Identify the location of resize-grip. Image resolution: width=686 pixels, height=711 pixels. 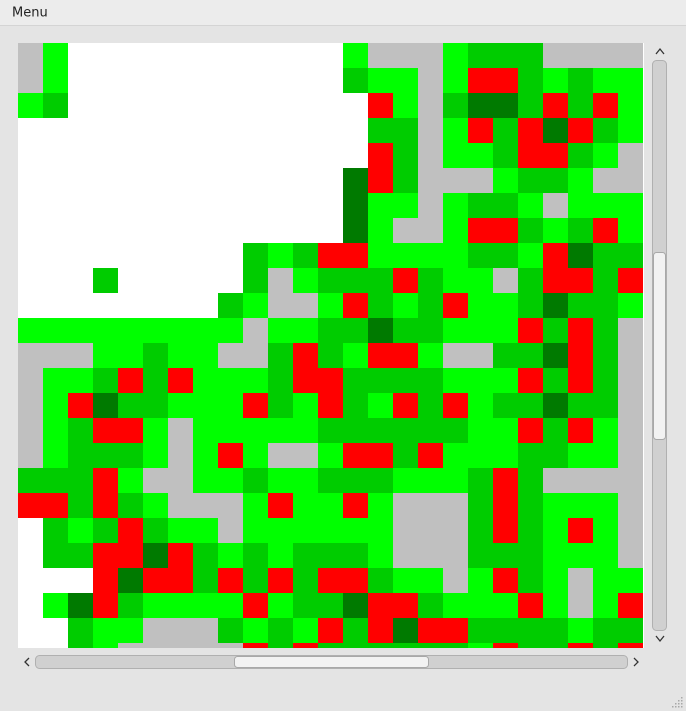
(677, 702).